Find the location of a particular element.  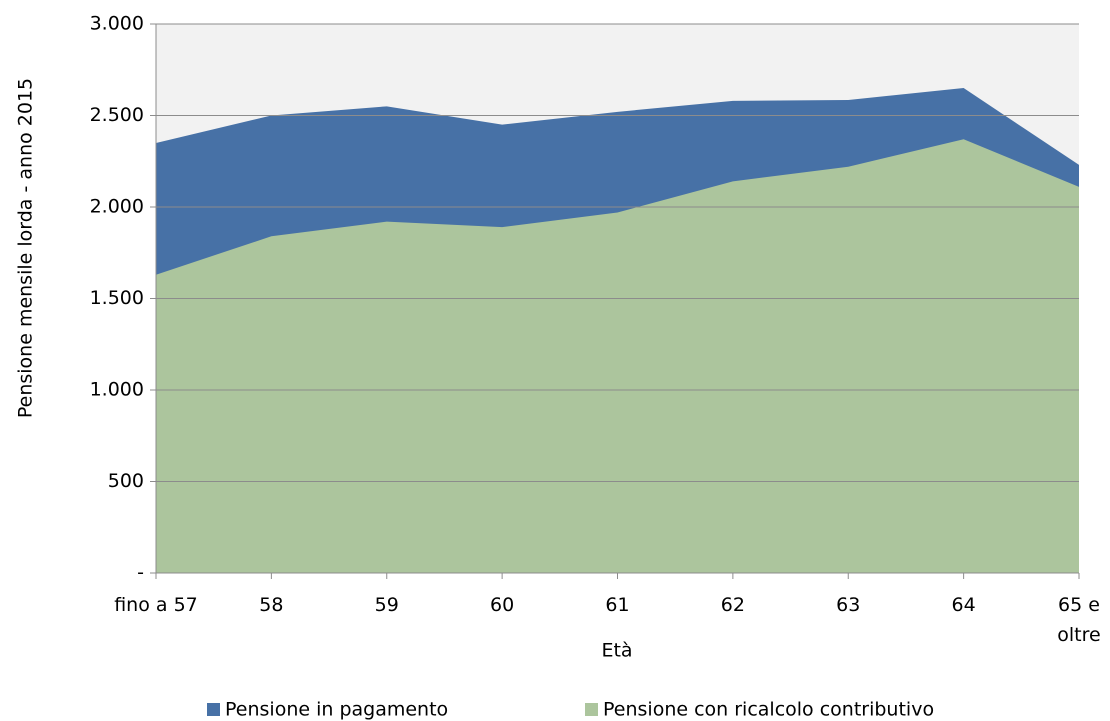

y-tick-label: 500 is located at coordinates (126, 481).